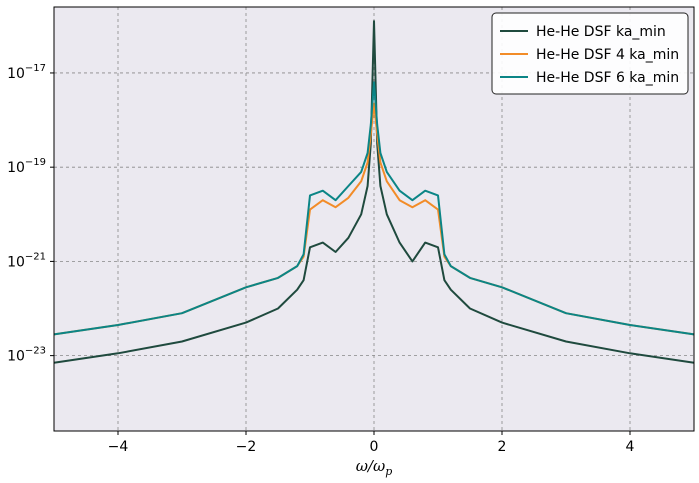 This screenshot has width=699, height=483. Describe the element at coordinates (118, 447) in the screenshot. I see `x-tick-label: −4` at that location.